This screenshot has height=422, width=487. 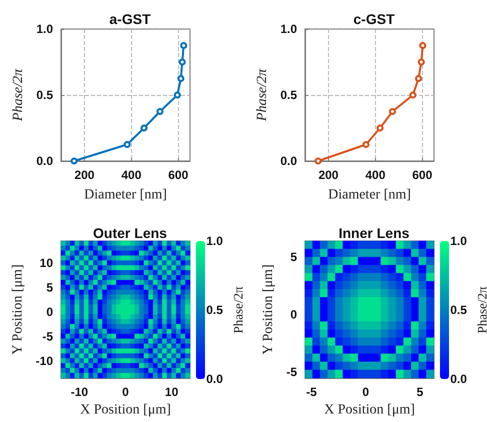 What do you see at coordinates (130, 19) in the screenshot?
I see `chart-title: a-GST` at bounding box center [130, 19].